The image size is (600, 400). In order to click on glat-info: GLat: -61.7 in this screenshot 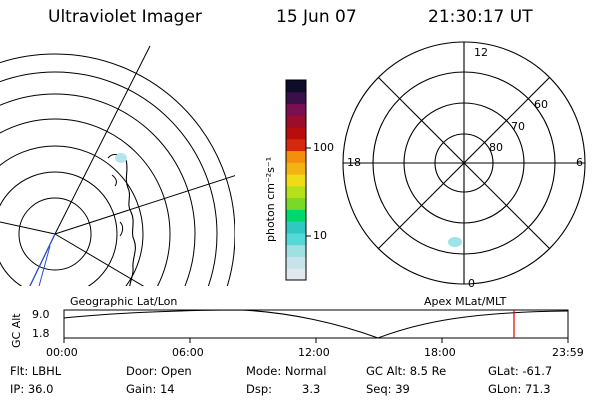, I will do `click(520, 371)`.